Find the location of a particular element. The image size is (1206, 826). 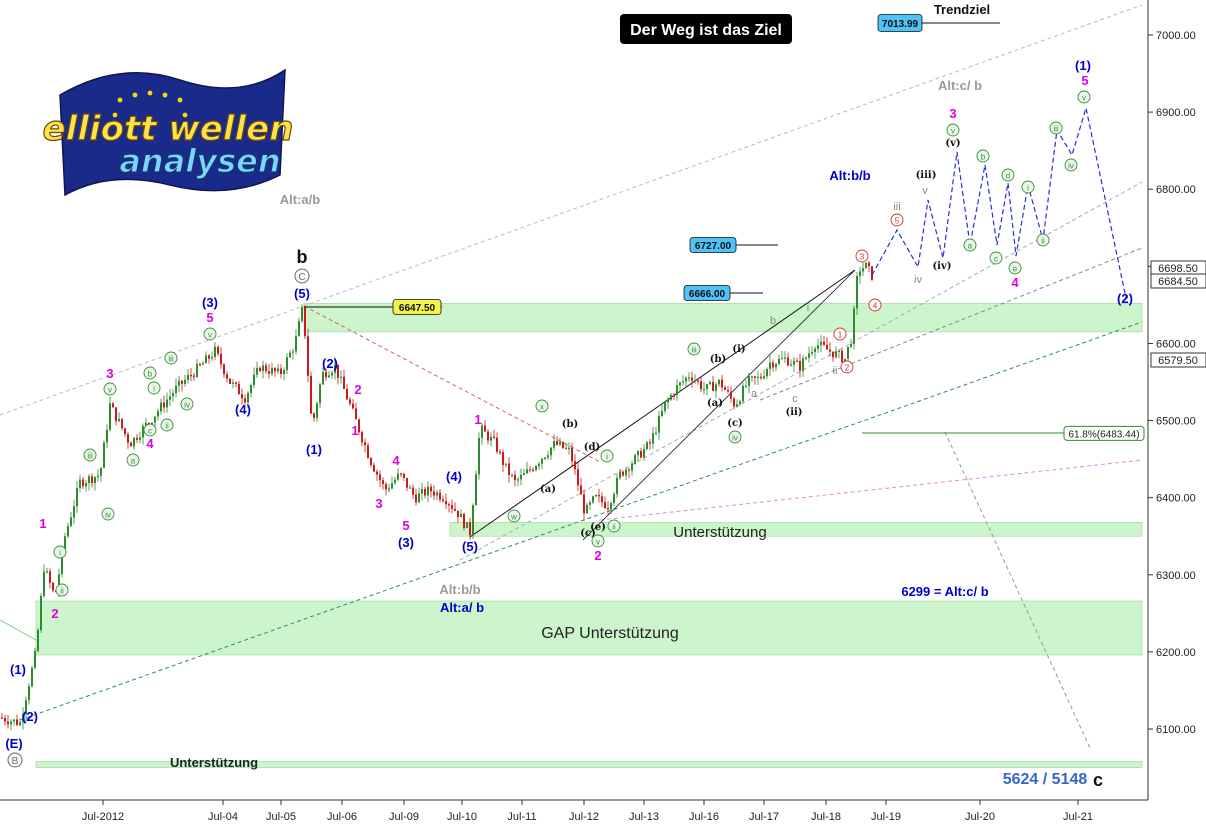

wave-circle-label: x is located at coordinates (542, 407).